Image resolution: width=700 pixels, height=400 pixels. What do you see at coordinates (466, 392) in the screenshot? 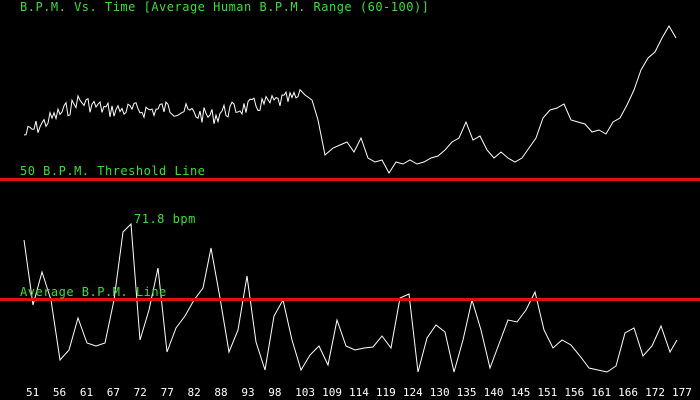
I see `x-tick-label: 135` at bounding box center [466, 392].